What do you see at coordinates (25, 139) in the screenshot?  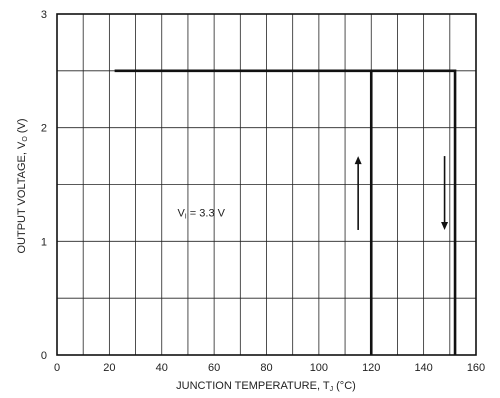 I see `y-axis-label-sub: O` at bounding box center [25, 139].